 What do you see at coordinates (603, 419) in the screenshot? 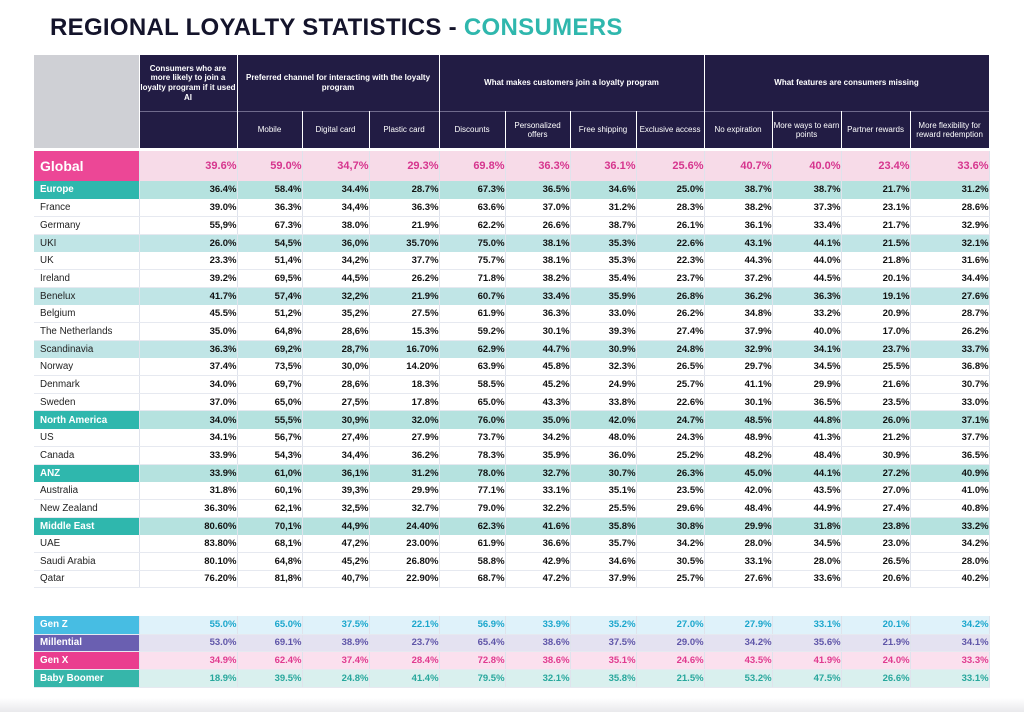
I see `table-cell: 42.0%` at bounding box center [603, 419].